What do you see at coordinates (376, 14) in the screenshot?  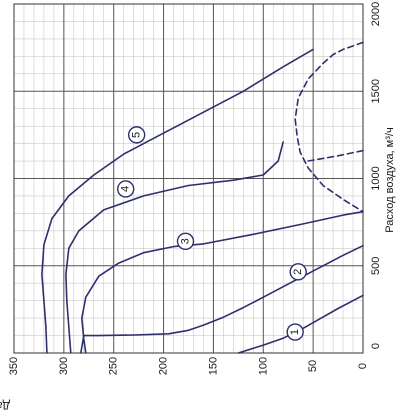 I see `y-tick-label: 2000` at bounding box center [376, 14].